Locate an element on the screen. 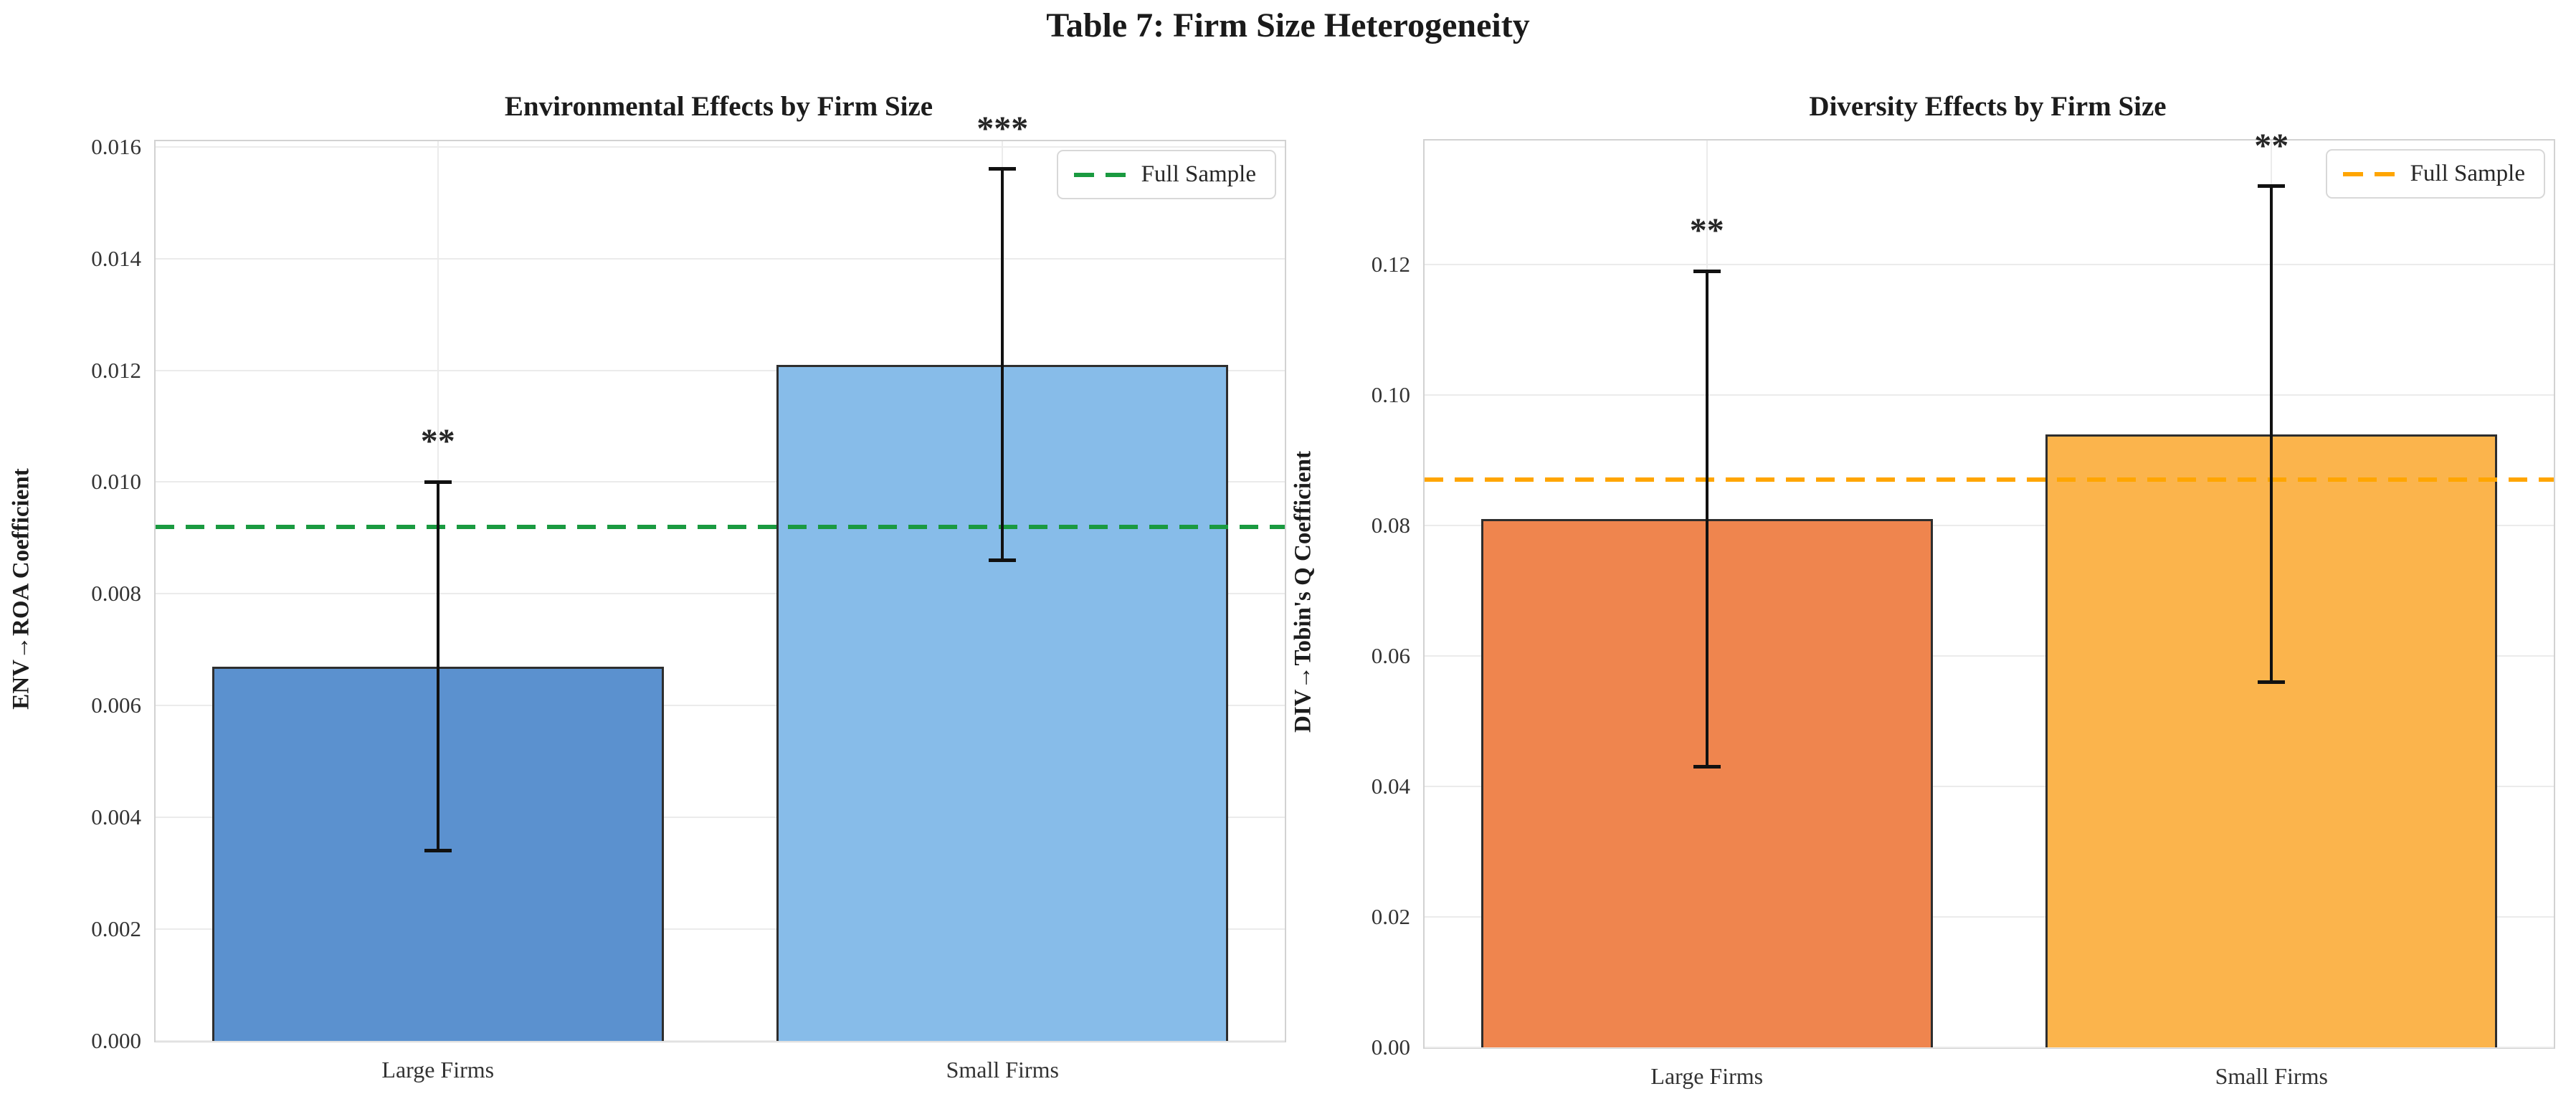  y-tick-label: 0.08 is located at coordinates (1390, 525).